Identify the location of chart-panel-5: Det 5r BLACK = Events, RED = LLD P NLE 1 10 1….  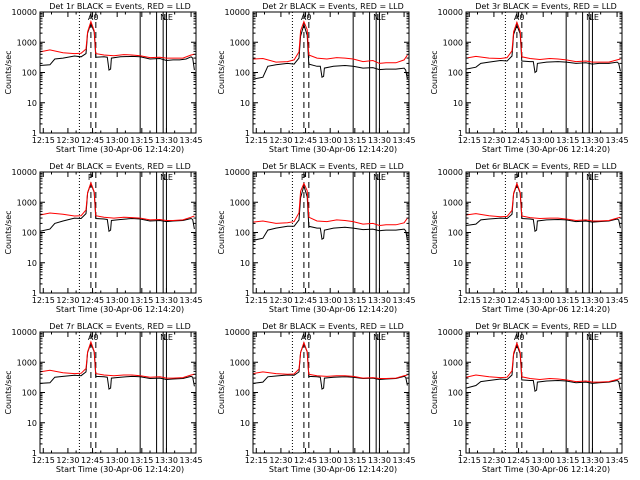
(316, 238).